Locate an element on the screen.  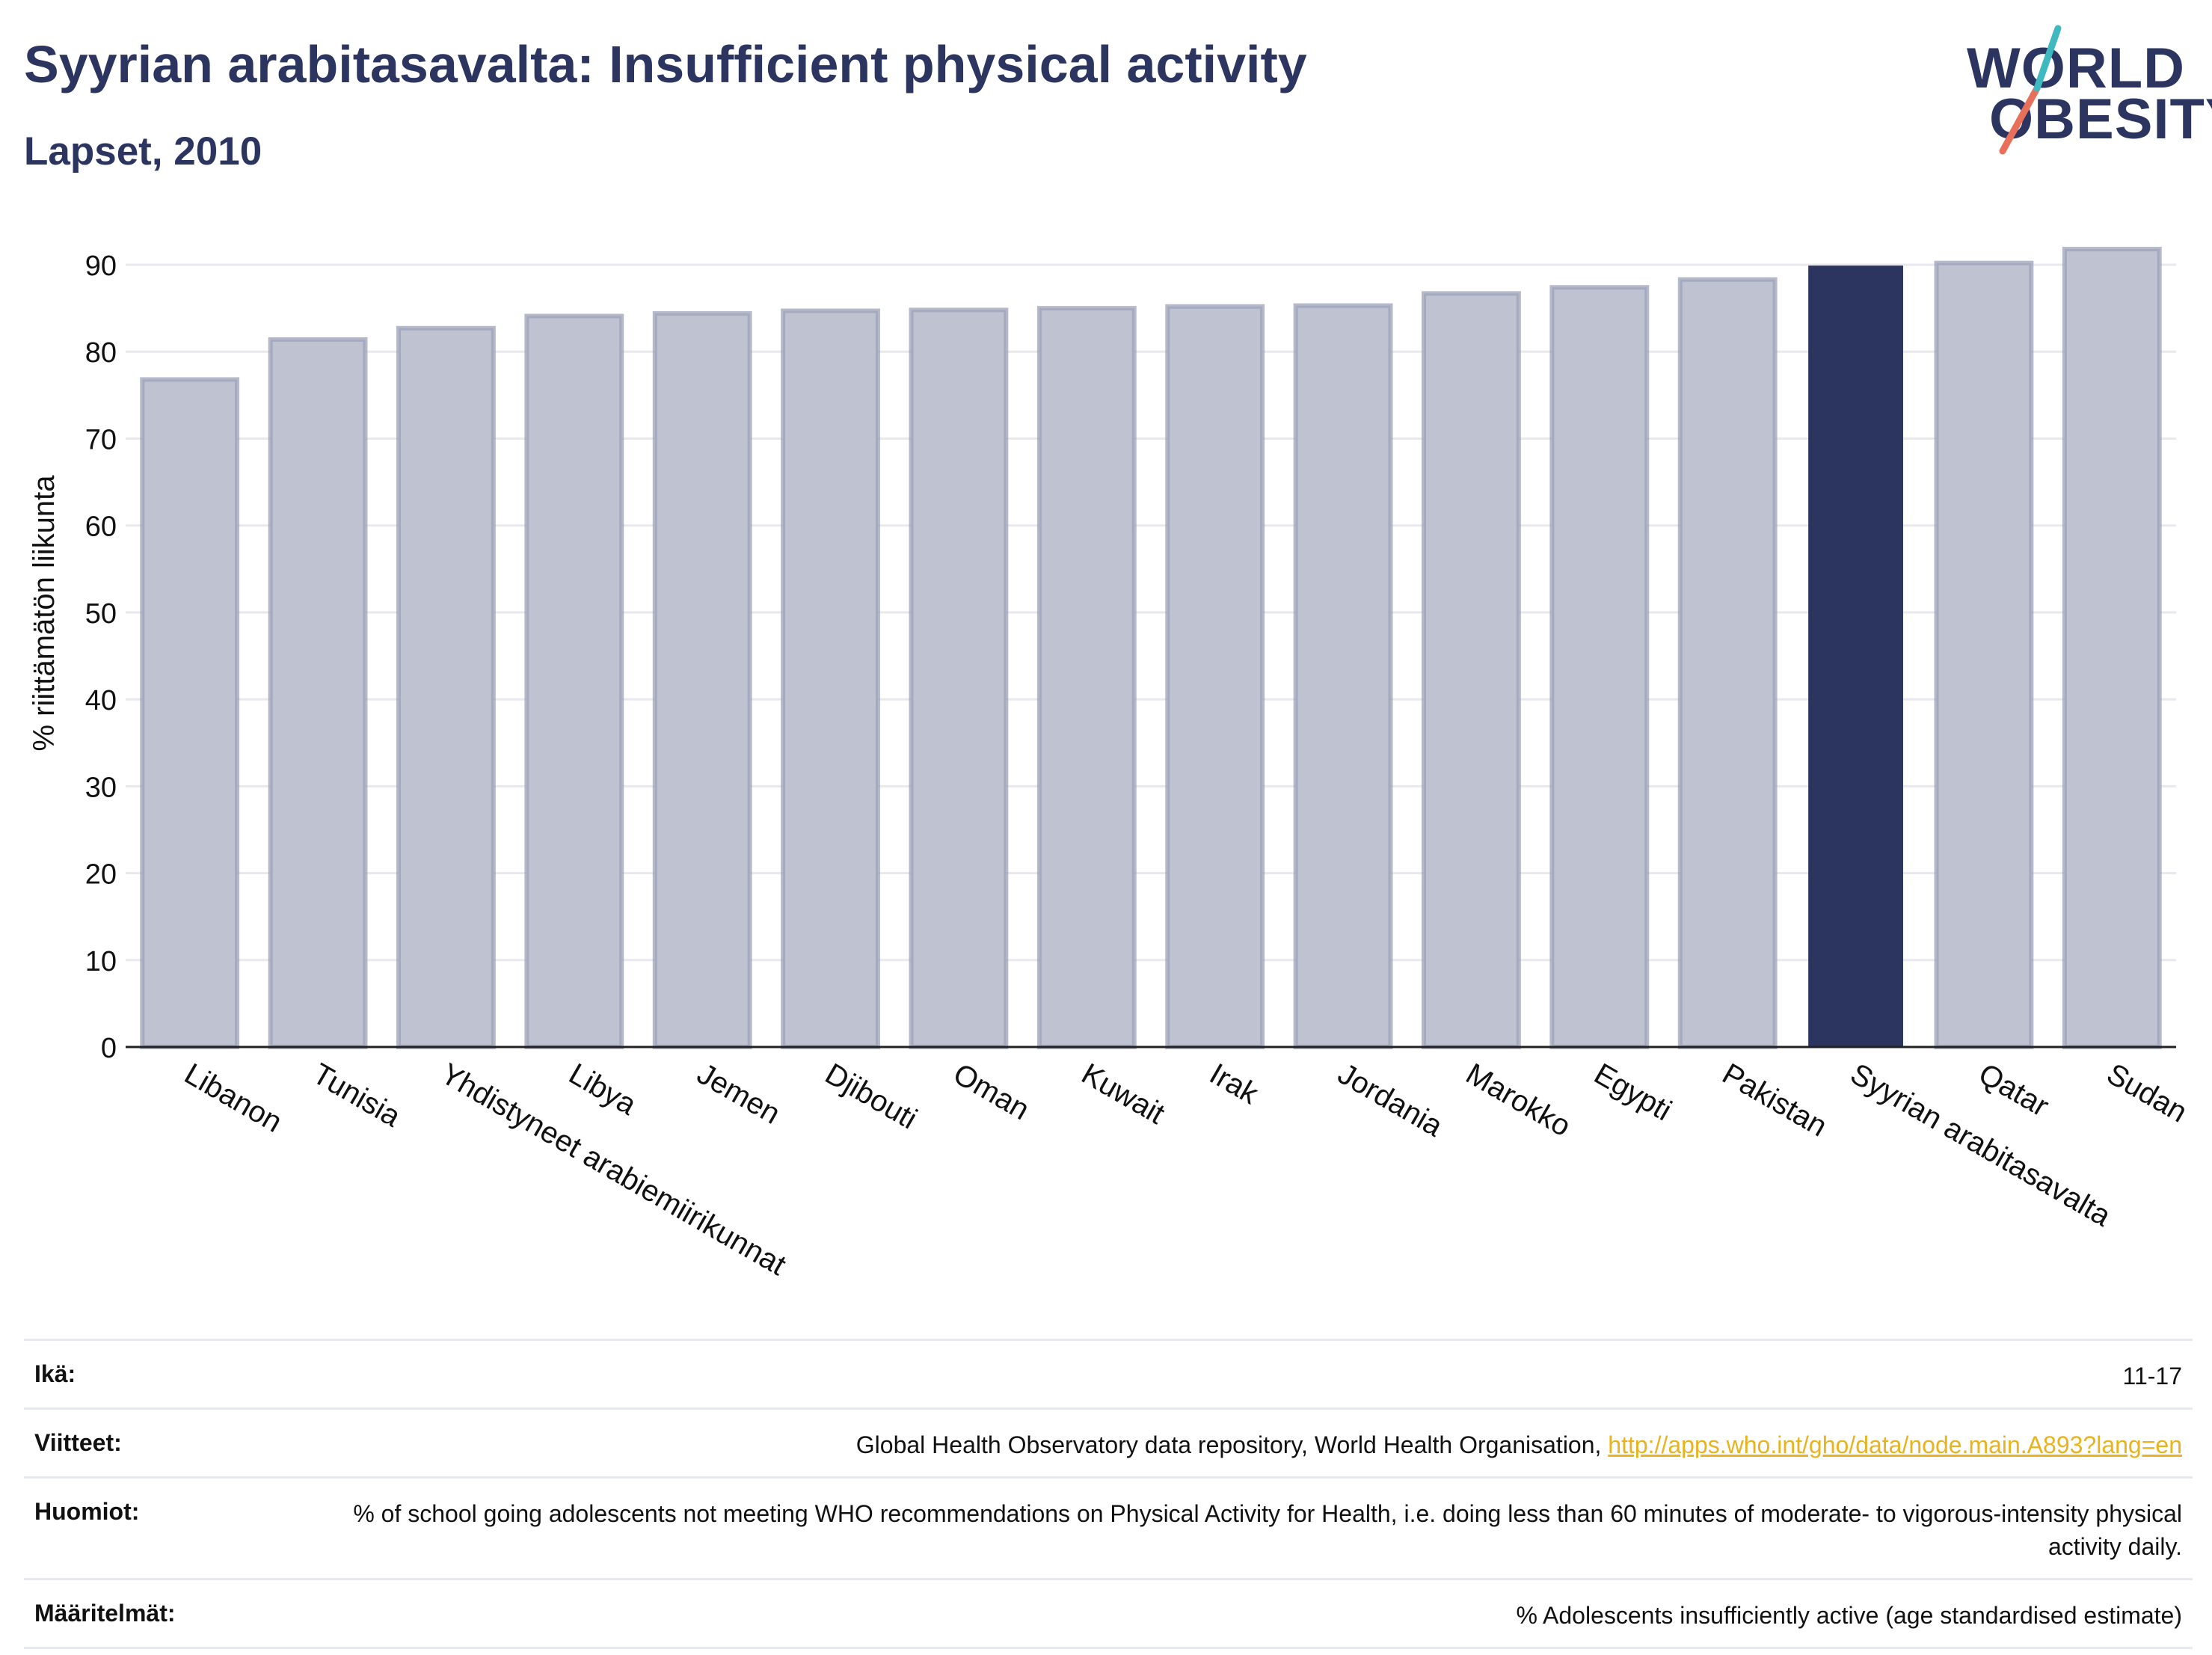
logo-line1: WORLD is located at coordinates (2076, 68).